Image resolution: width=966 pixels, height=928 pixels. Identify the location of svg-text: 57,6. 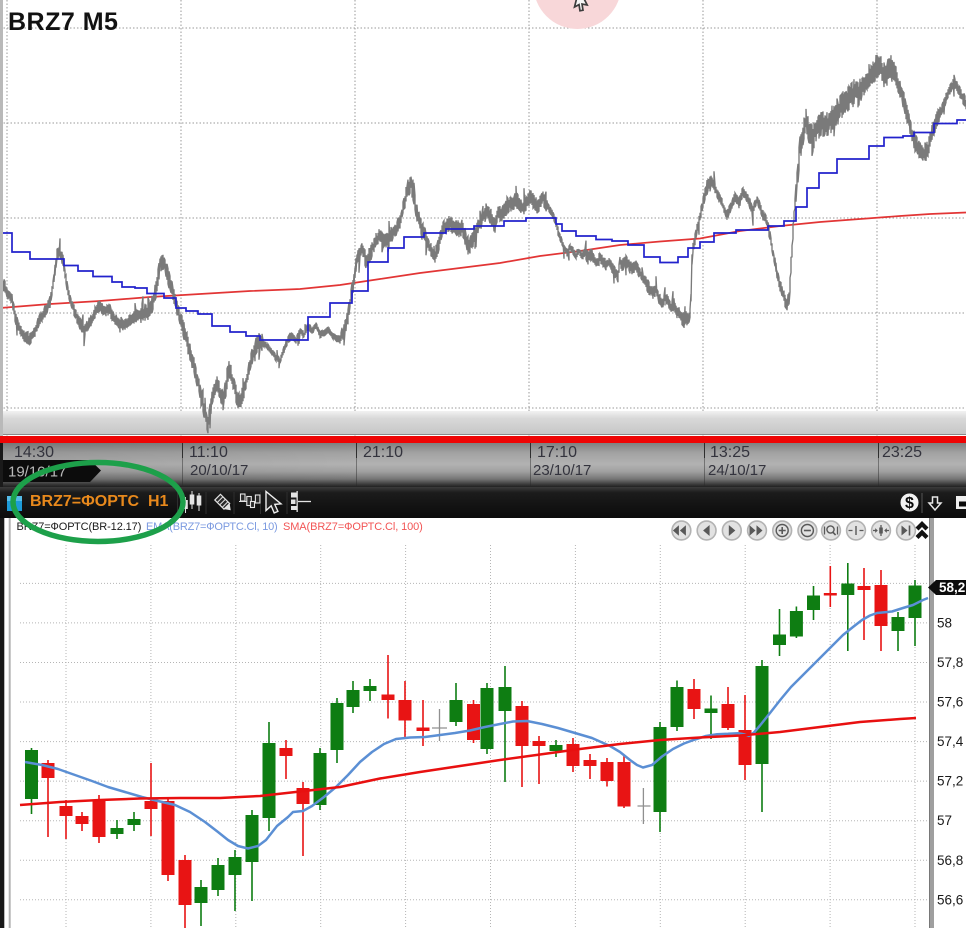
(950, 702).